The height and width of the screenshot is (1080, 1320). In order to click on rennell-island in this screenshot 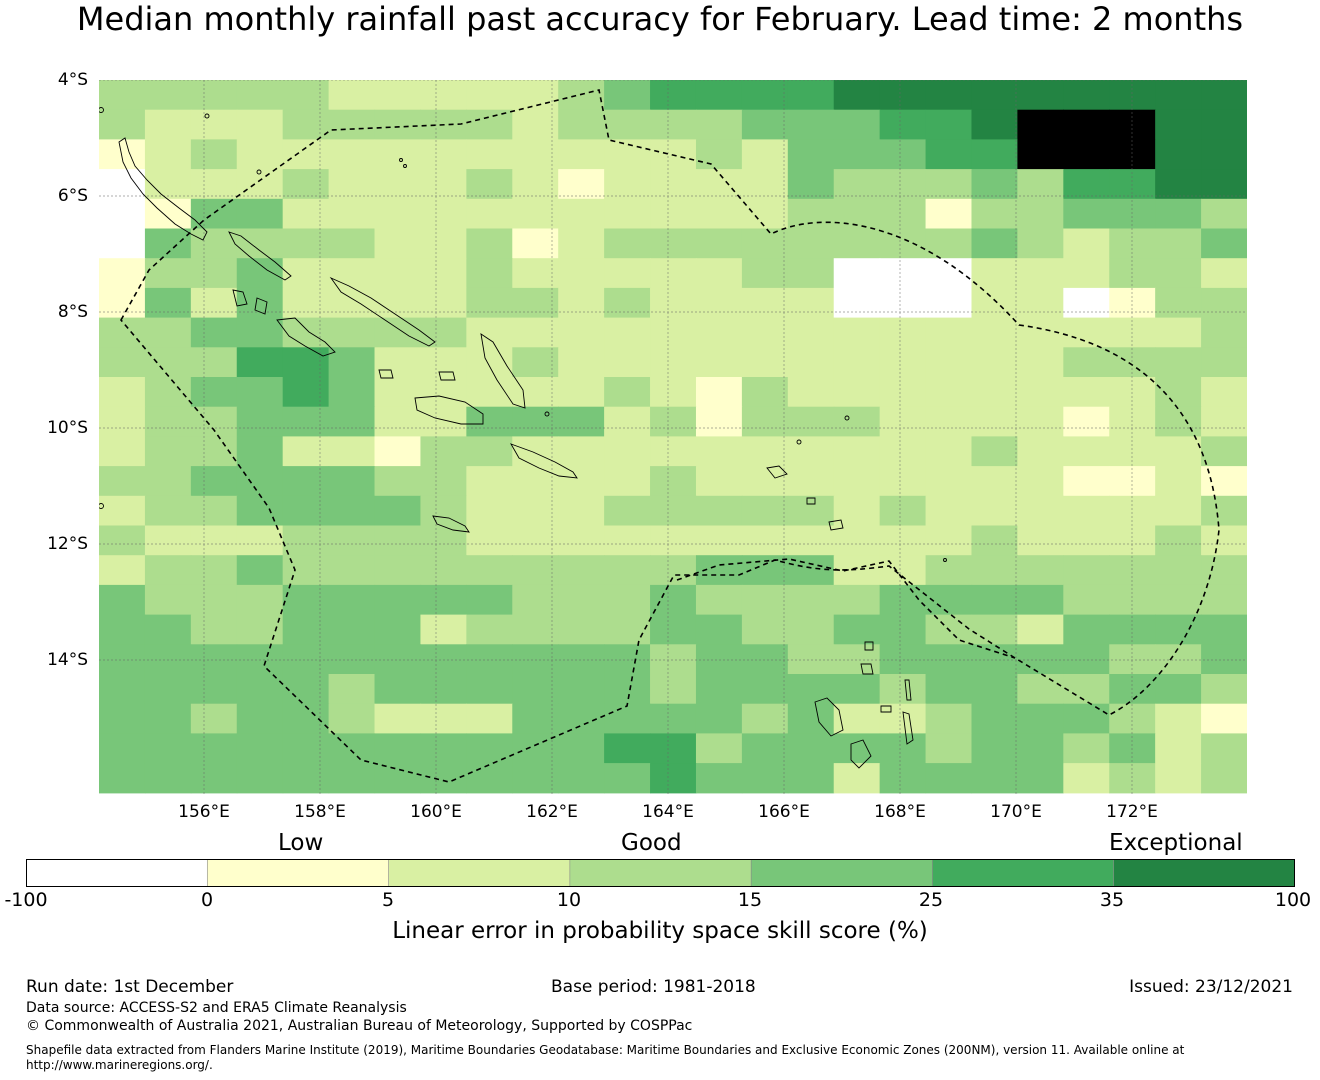, I will do `click(451, 524)`.